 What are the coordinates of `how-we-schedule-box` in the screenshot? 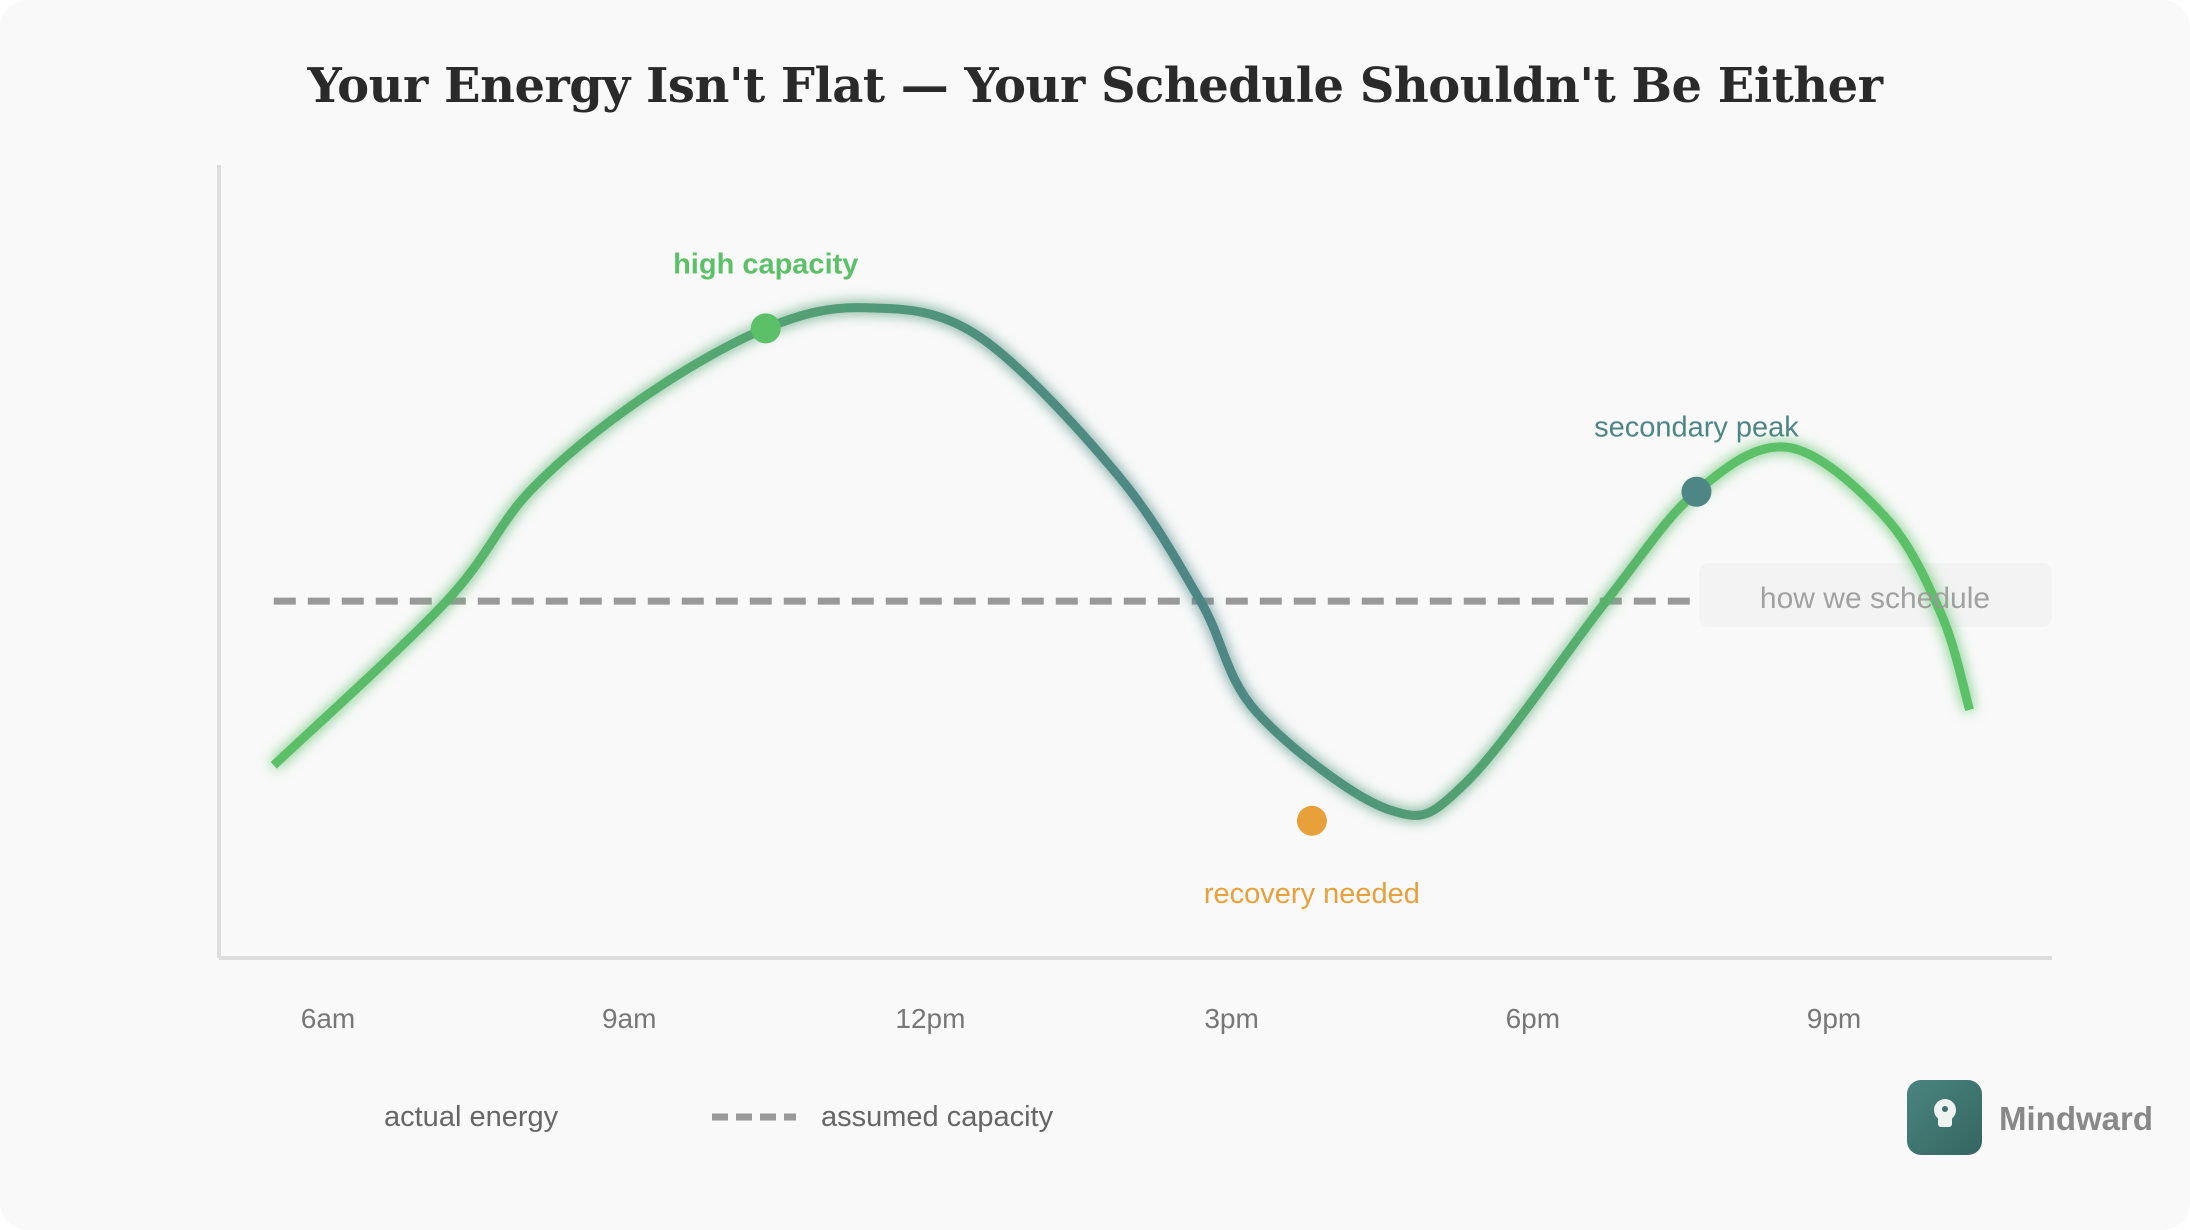 It's located at (1875, 595).